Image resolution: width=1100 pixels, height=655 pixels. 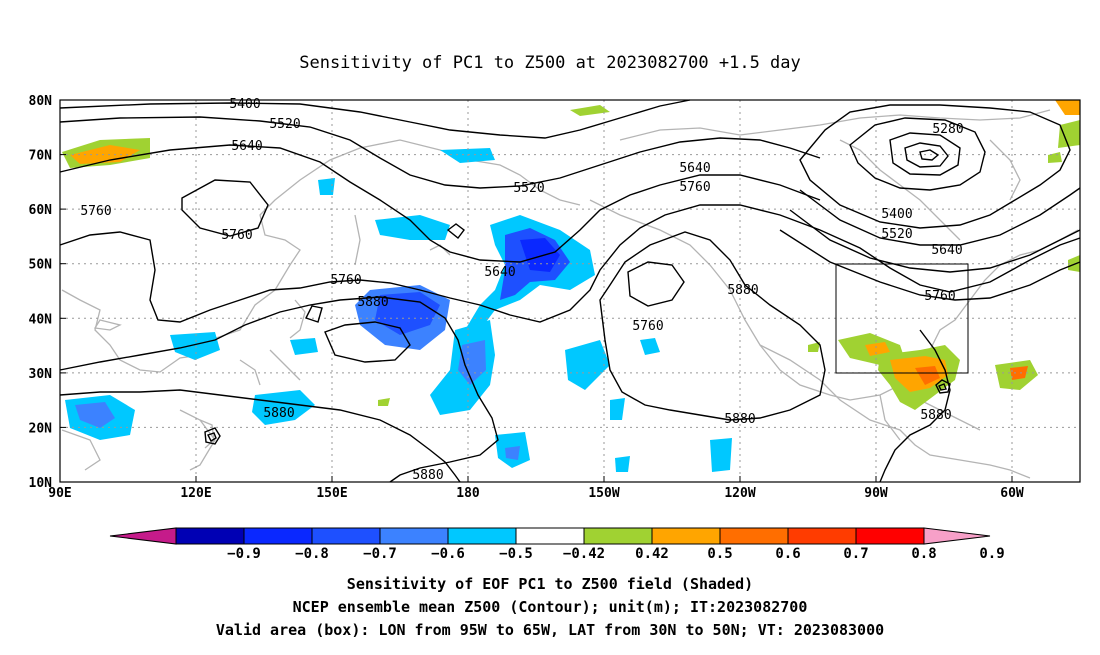 What do you see at coordinates (787, 554) in the screenshot?
I see `colorbar-label: 0.6` at bounding box center [787, 554].